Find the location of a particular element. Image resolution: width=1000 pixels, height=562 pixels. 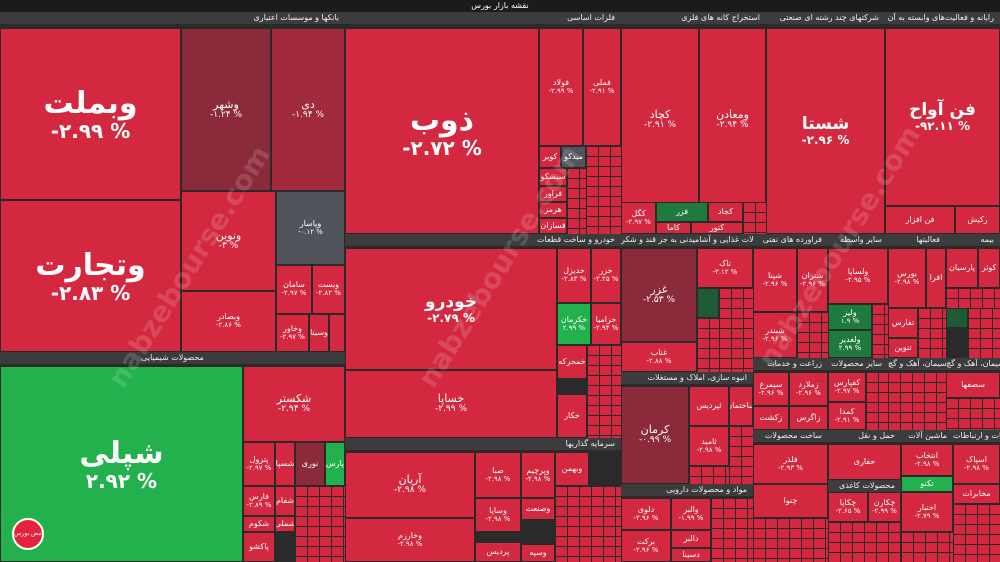

tile-mokhaberat: مخابرات is located at coordinates (976, 494).